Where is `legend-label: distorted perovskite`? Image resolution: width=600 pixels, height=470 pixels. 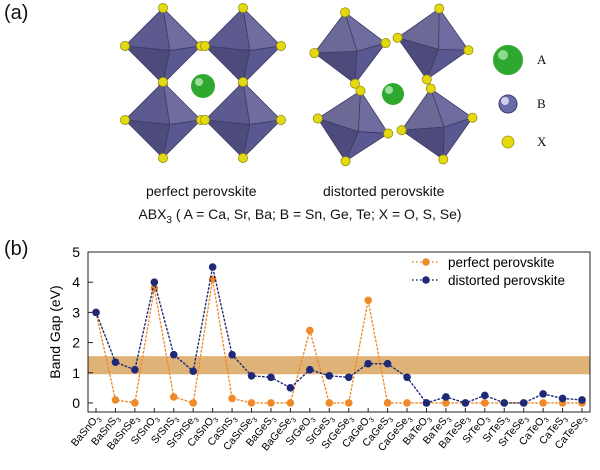 legend-label: distorted perovskite is located at coordinates (506, 280).